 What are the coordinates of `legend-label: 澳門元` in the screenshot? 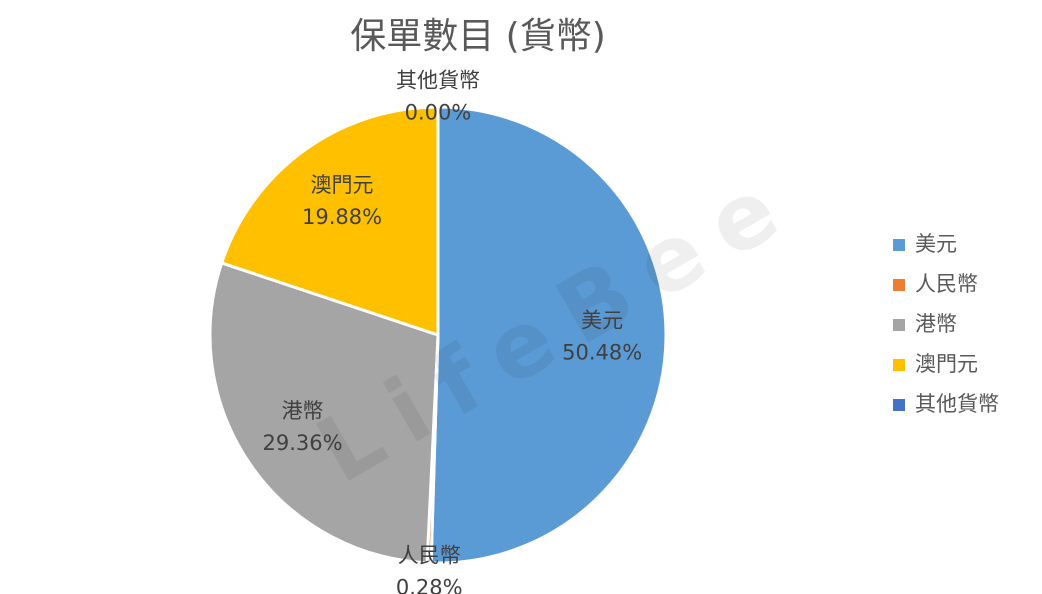 It's located at (946, 364).